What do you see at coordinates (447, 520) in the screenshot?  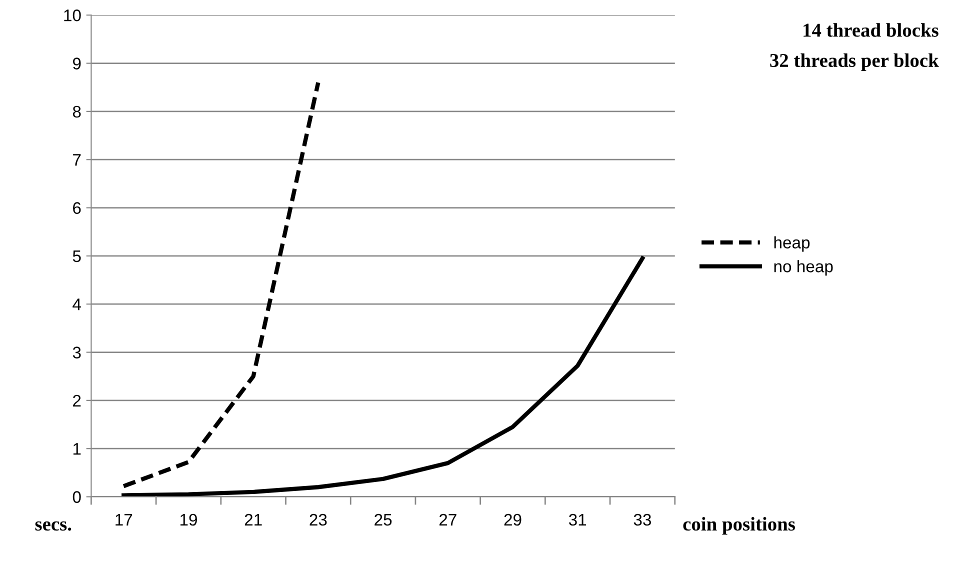 I see `x-tick-label: 27` at bounding box center [447, 520].